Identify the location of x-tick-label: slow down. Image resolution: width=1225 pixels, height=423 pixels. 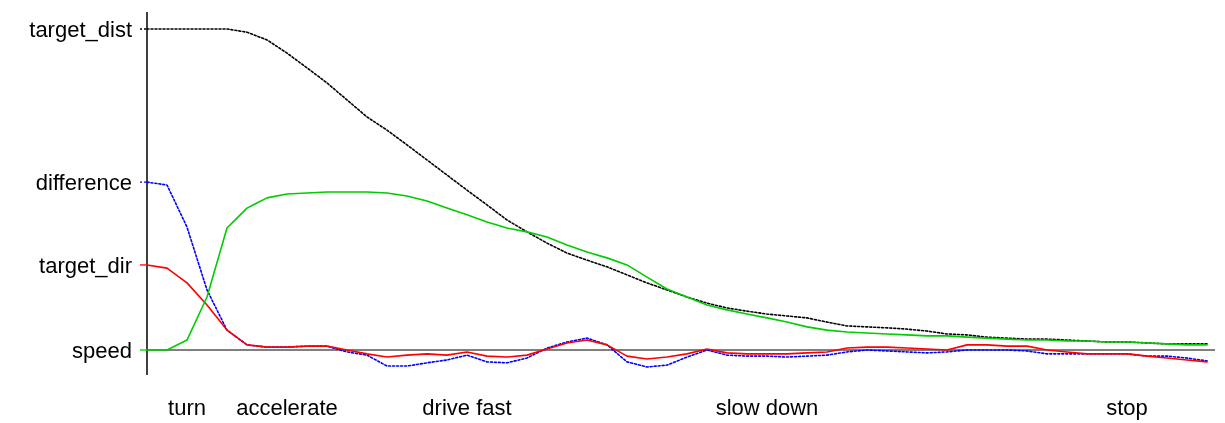
(767, 407).